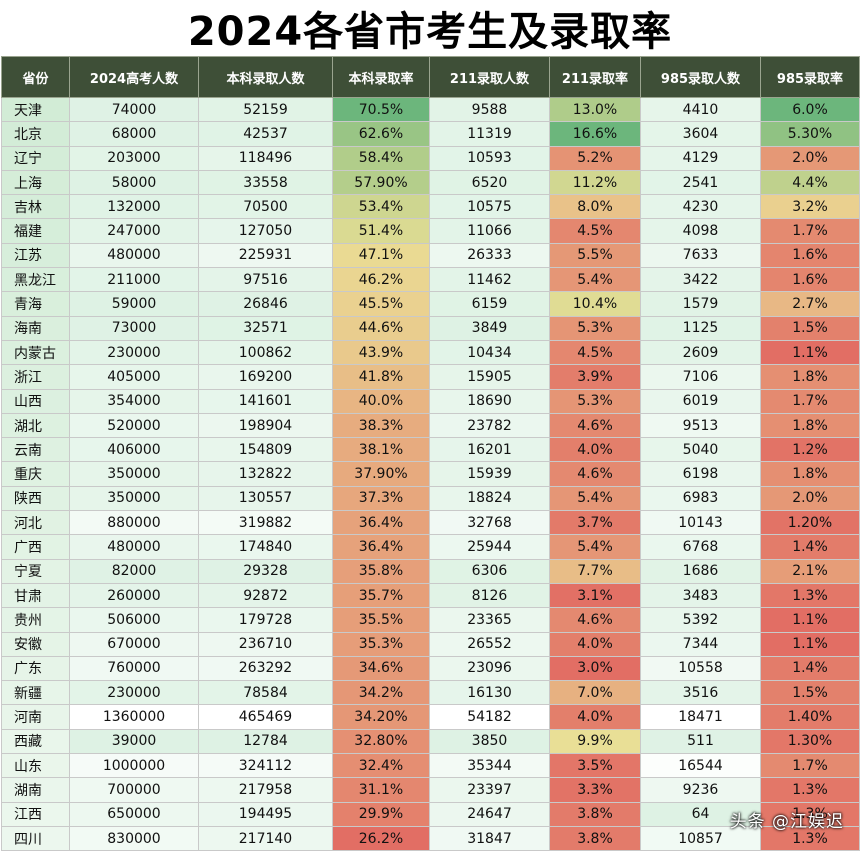 The image size is (860, 851). What do you see at coordinates (489, 838) in the screenshot?
I see `count-cell: 31847` at bounding box center [489, 838].